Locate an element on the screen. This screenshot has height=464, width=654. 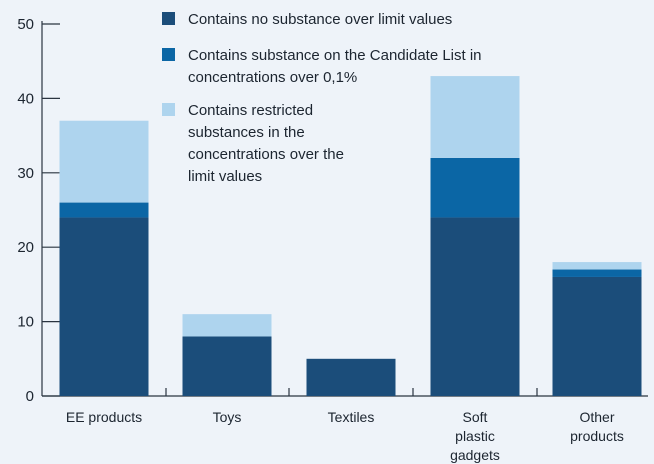
y-tick-label: 40 is located at coordinates (25, 98).